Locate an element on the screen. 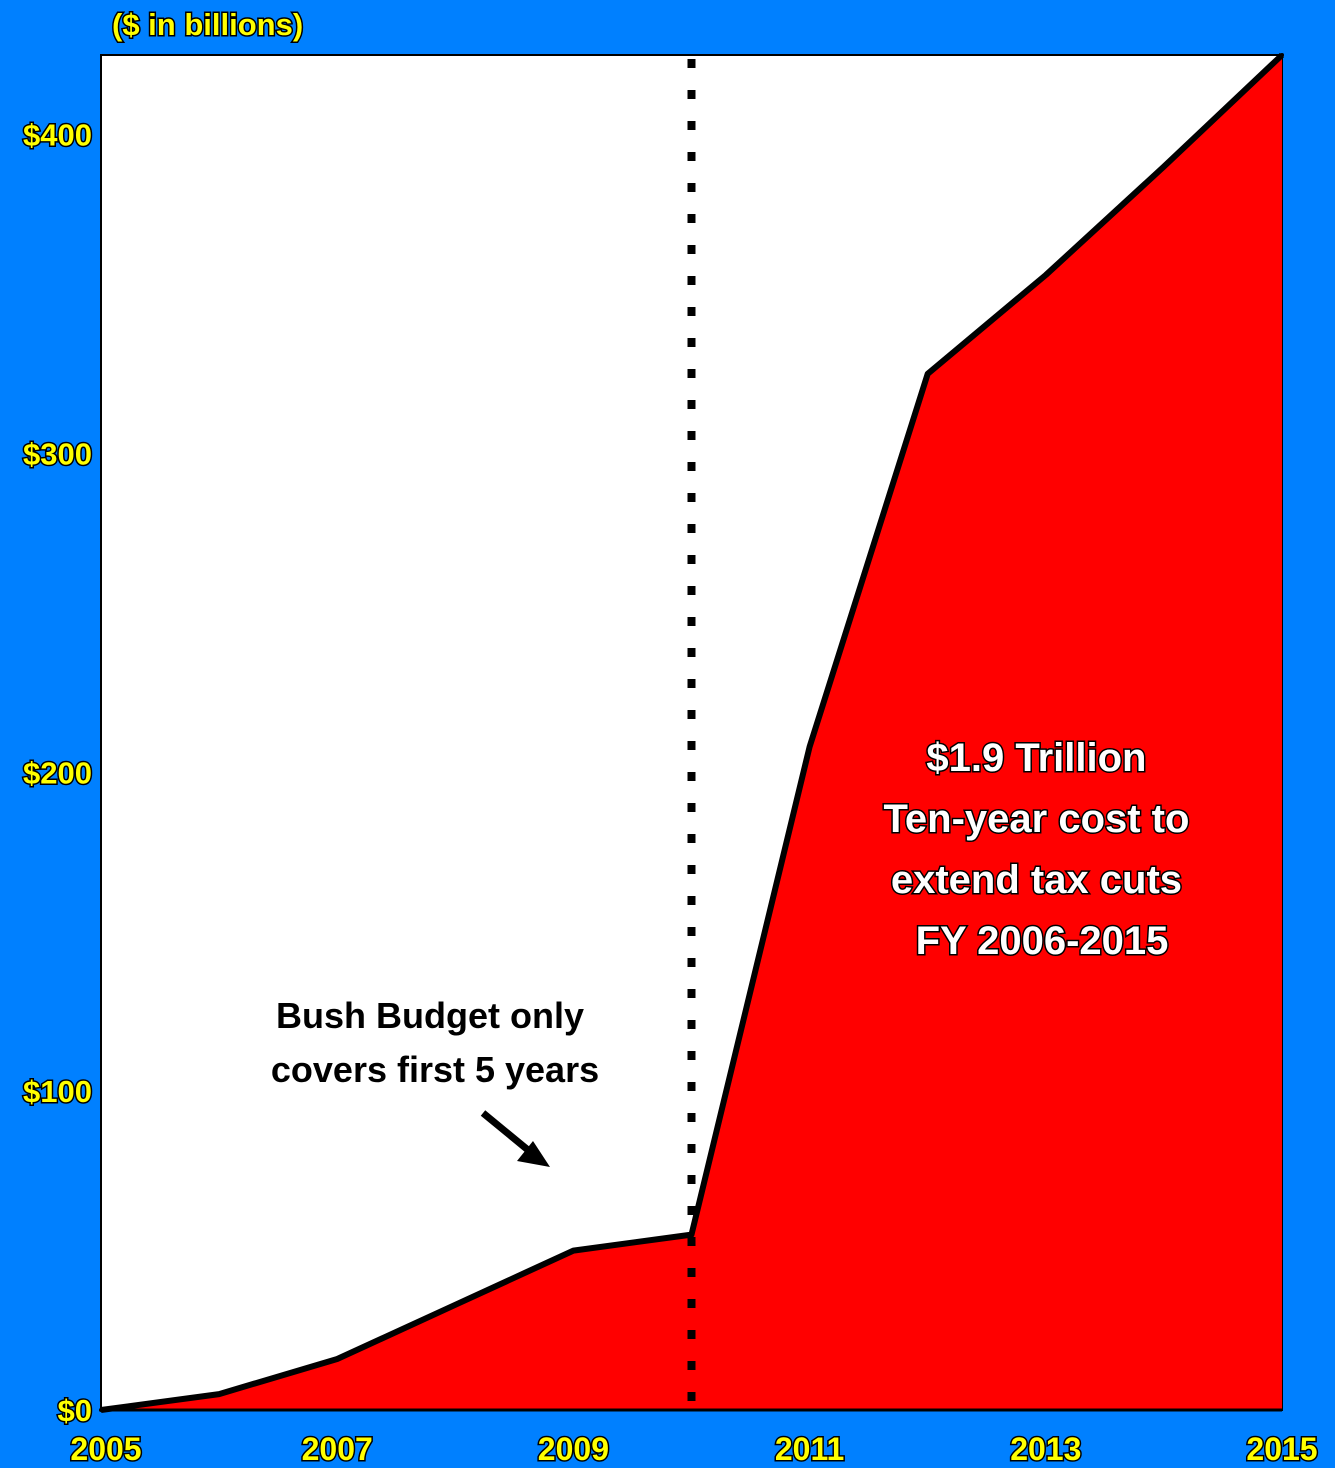 Image resolution: width=1335 pixels, height=1468 pixels. x-tick-label: 2007 is located at coordinates (337, 1449).